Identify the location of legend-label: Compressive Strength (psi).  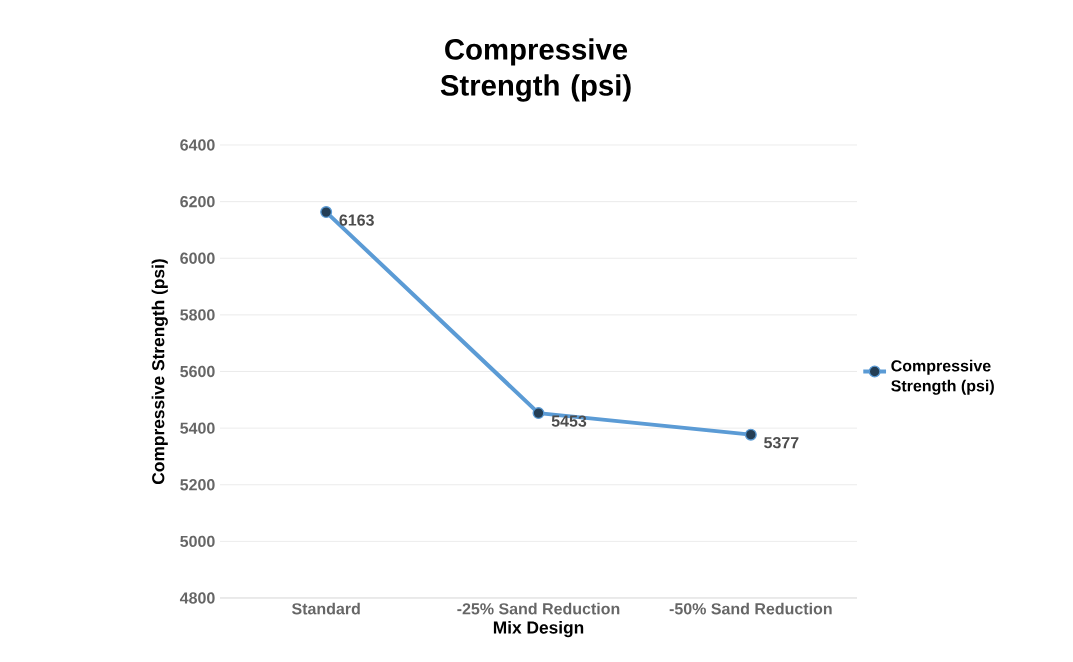
(942, 377).